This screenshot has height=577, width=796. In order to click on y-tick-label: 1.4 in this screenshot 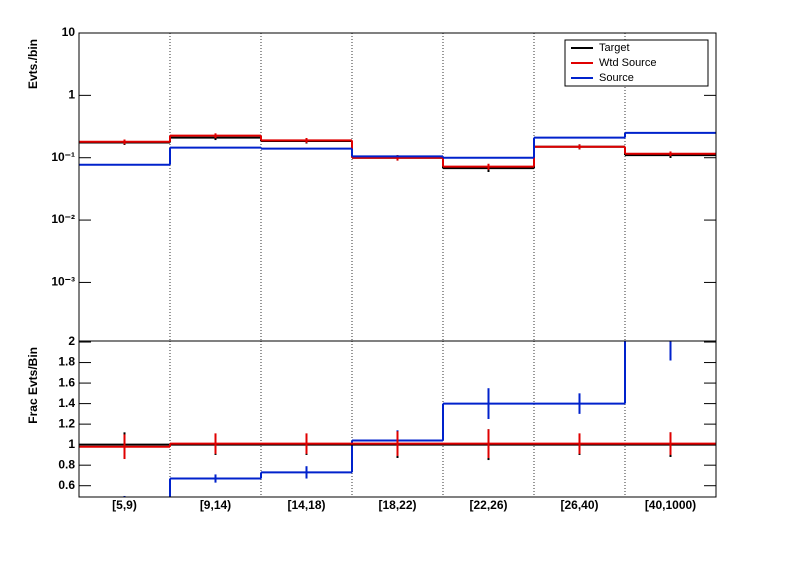, I will do `click(66, 403)`.